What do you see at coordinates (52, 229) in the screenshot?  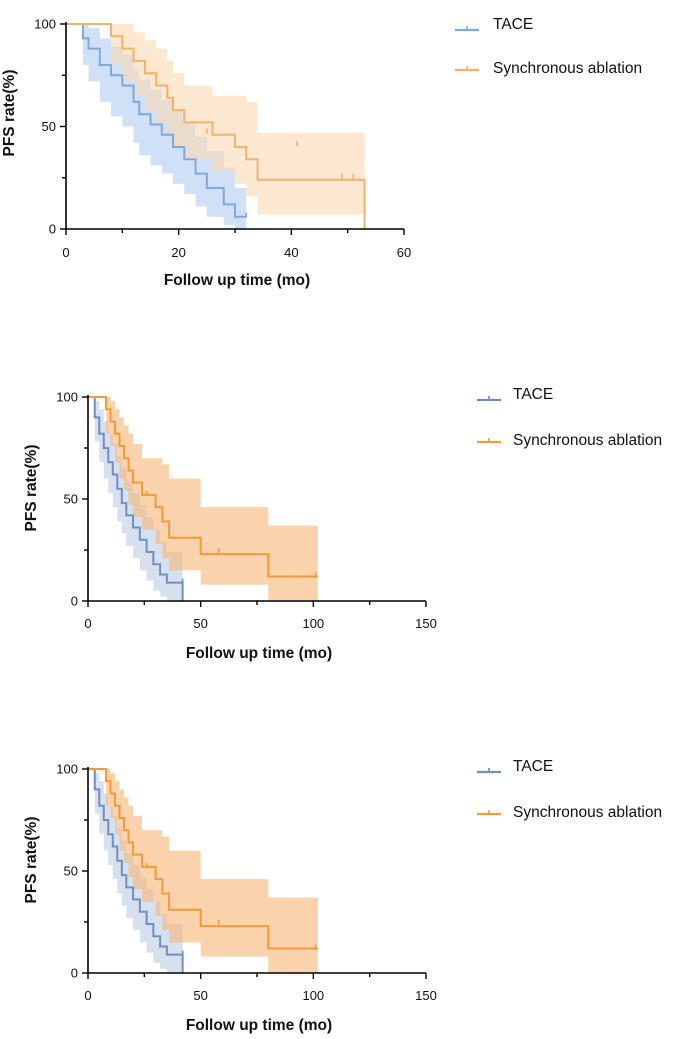 I see `chart1-y-tick-label: 0` at bounding box center [52, 229].